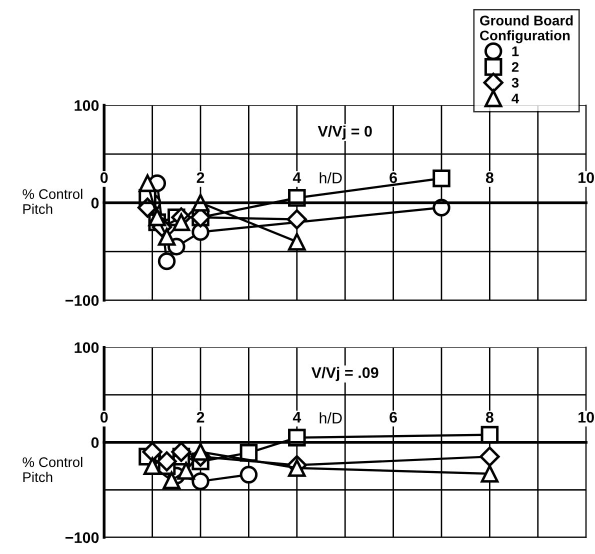 The image size is (595, 554). I want to click on annotation: V/Vj = .09, so click(344, 374).